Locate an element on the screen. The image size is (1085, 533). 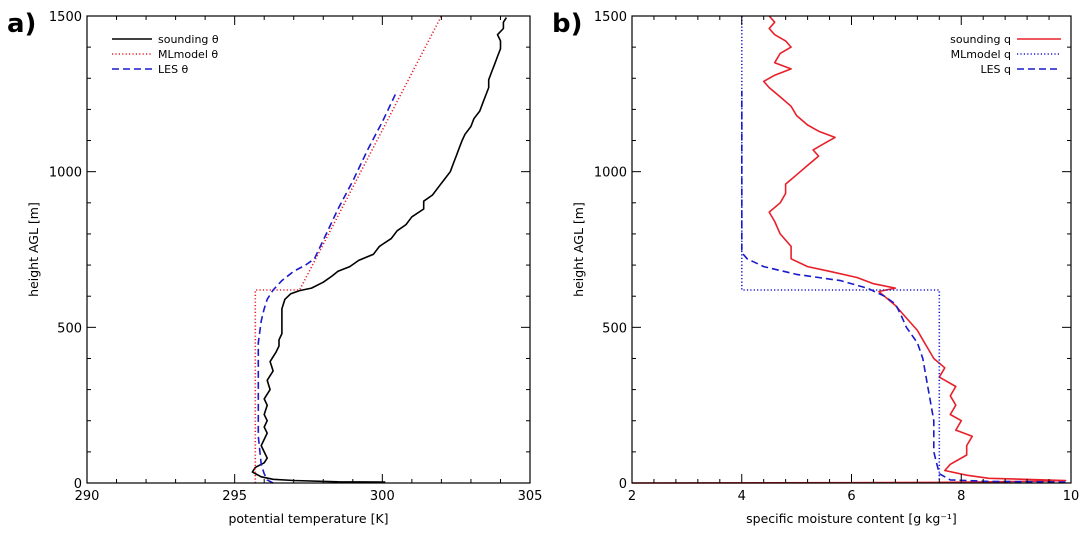
legend-label-2: LES θ is located at coordinates (173, 69).